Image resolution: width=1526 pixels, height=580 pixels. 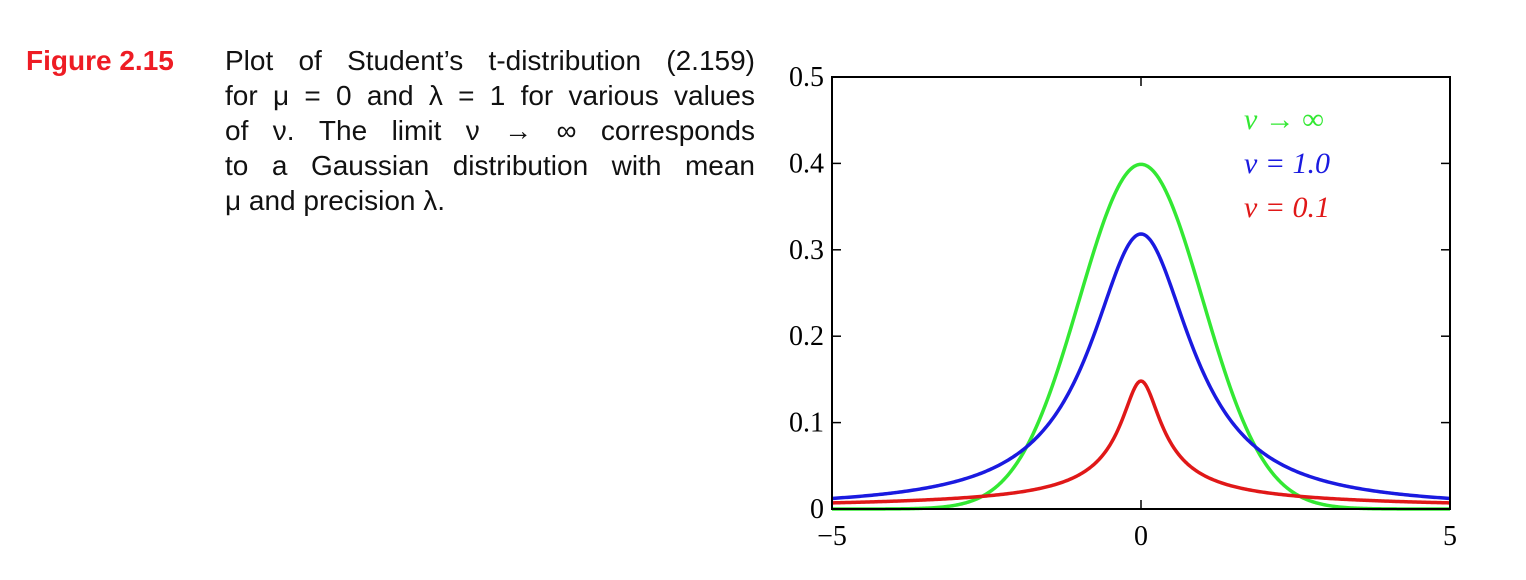 What do you see at coordinates (806, 250) in the screenshot?
I see `y-tick-label: 0.3` at bounding box center [806, 250].